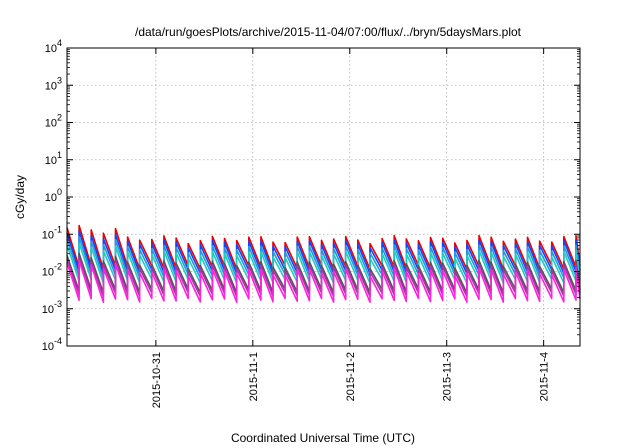 The height and width of the screenshot is (448, 640). What do you see at coordinates (52, 270) in the screenshot?
I see `y-tick-label: 10⁻²` at bounding box center [52, 270].